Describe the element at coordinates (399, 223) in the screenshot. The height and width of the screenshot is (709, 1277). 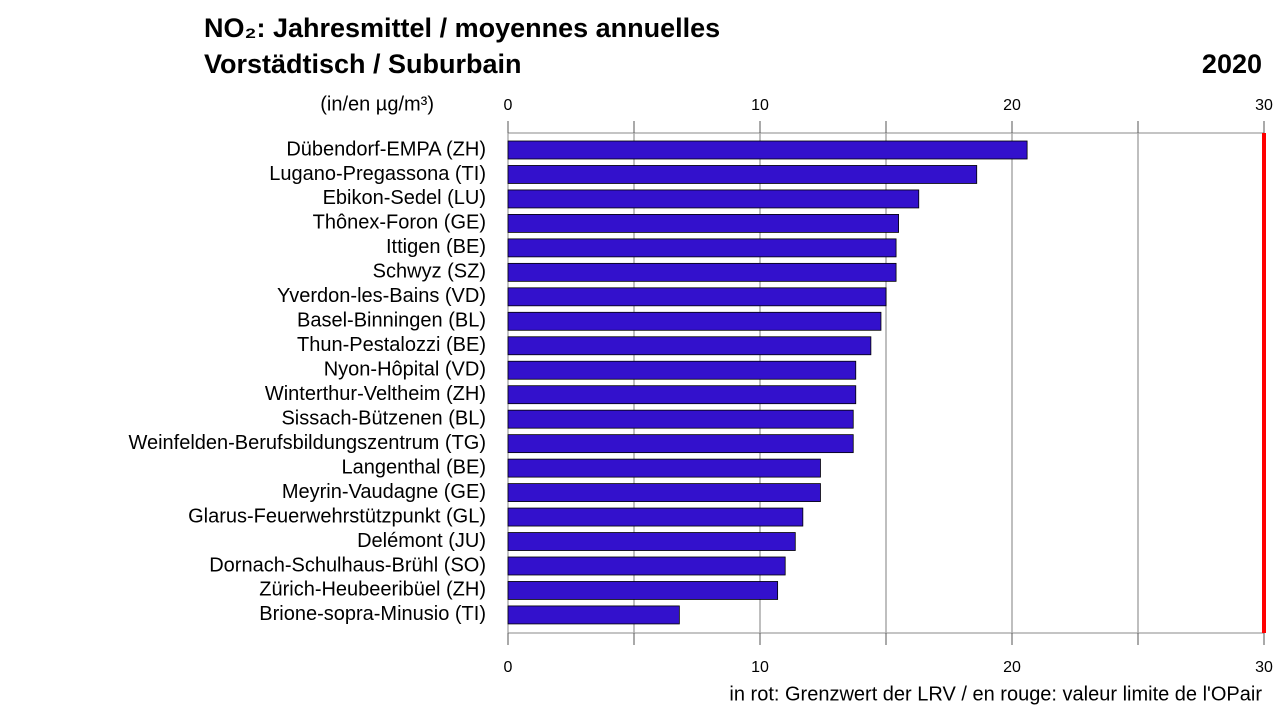
I see `y-tick-label: Thônex-Foron (GE)` at that location.